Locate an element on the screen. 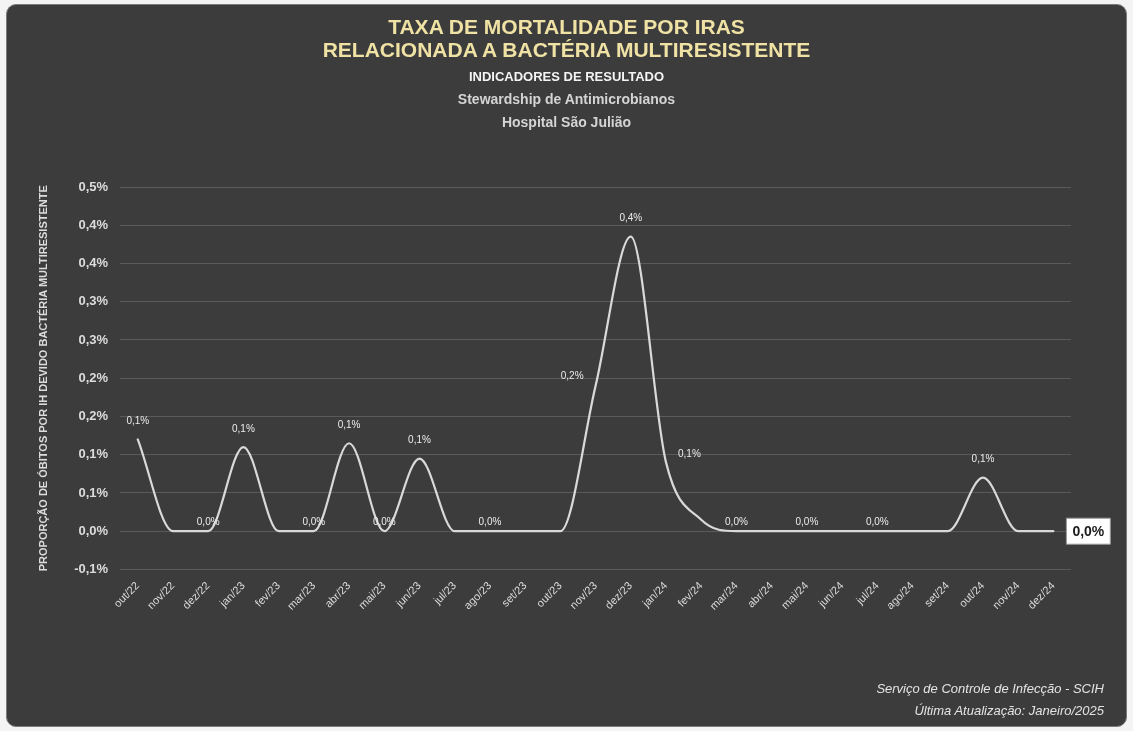 The image size is (1133, 731). y-tick-label: -0,1% is located at coordinates (91, 569).